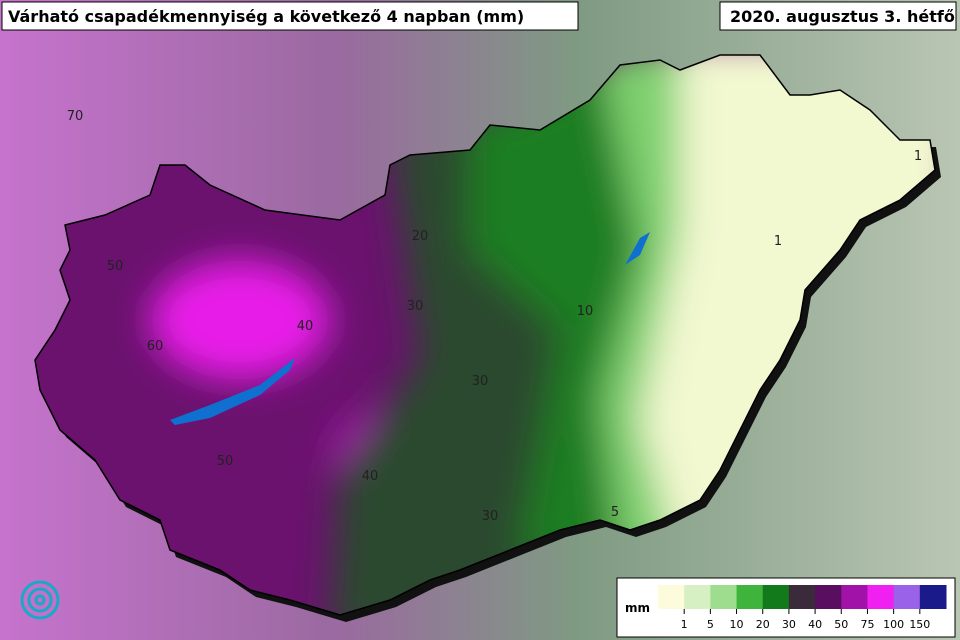 This screenshot has height=640, width=960. Describe the element at coordinates (763, 624) in the screenshot. I see `legend-label: 20` at that location.